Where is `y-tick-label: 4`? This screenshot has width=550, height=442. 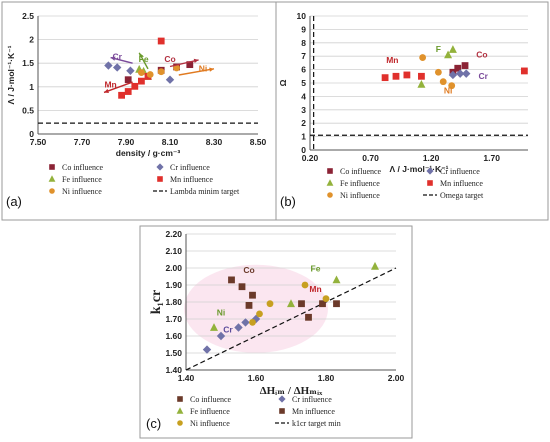 y-tick-label: 4 is located at coordinates (303, 96).